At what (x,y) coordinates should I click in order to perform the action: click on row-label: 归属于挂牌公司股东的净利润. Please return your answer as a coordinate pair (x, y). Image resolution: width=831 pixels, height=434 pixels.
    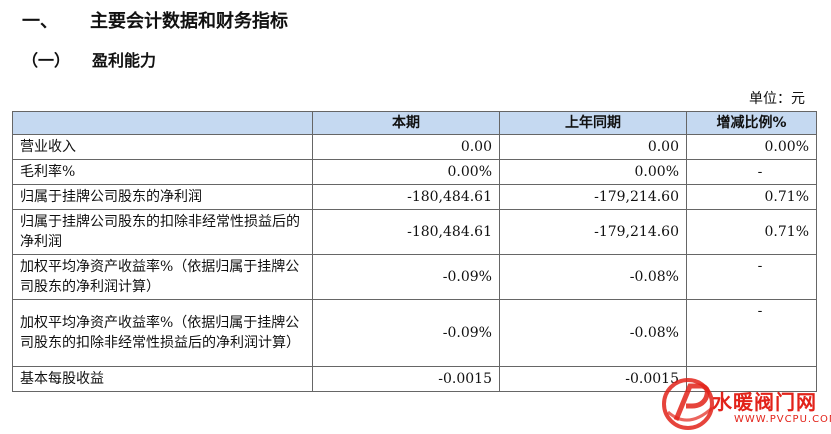
    Looking at the image, I should click on (162, 197).